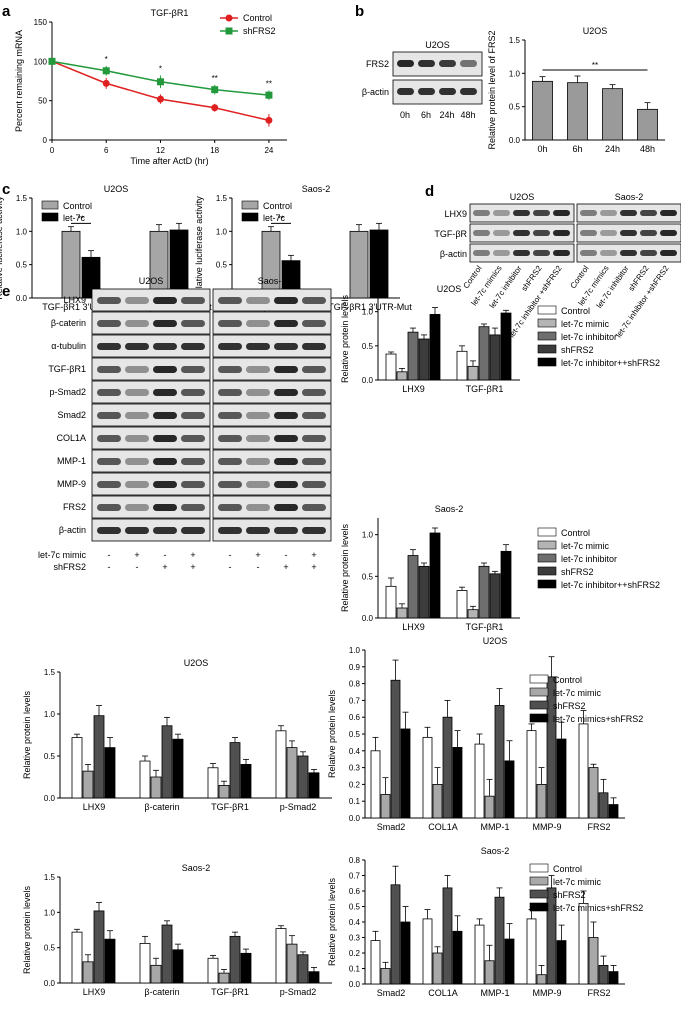 The width and height of the screenshot is (681, 1015). I want to click on chart-e6-ytick-label: 0.2, so click(355, 953).